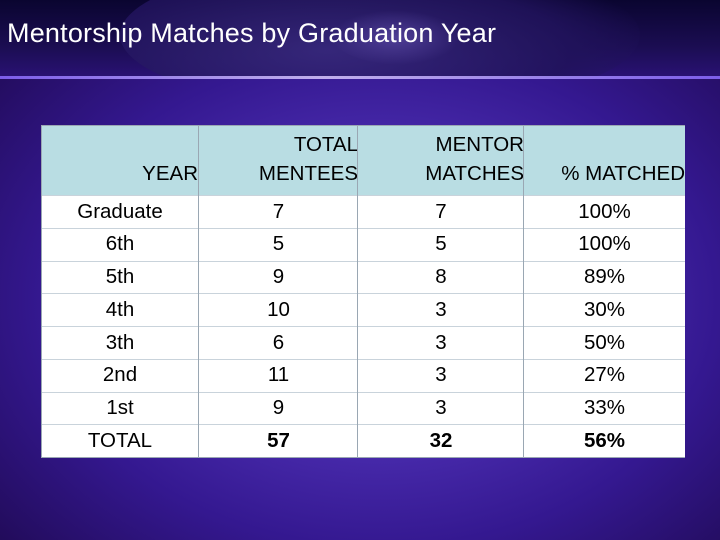 The width and height of the screenshot is (720, 540). What do you see at coordinates (278, 342) in the screenshot?
I see `table-cell: 6` at bounding box center [278, 342].